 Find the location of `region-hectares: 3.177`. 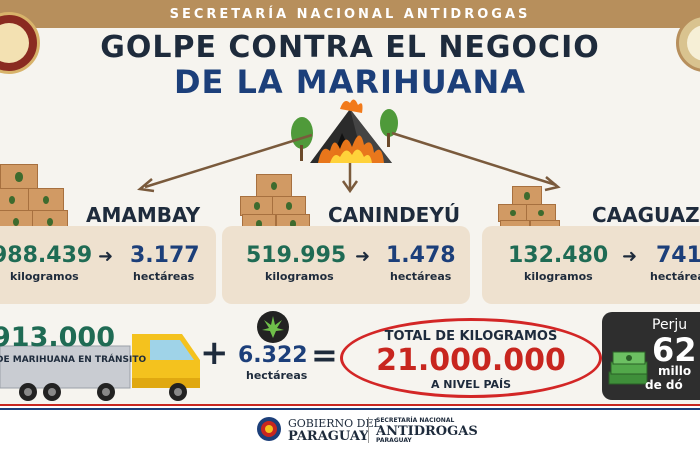

region-hectares: 3.177 is located at coordinates (165, 255).